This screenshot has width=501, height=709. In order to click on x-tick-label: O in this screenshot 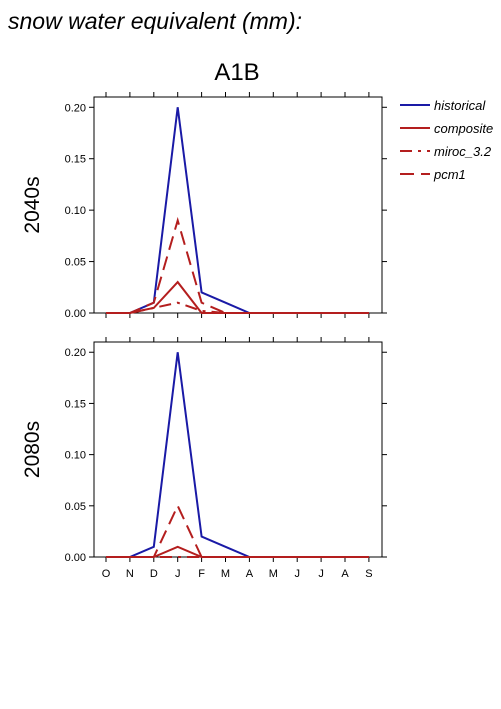, I will do `click(106, 574)`.